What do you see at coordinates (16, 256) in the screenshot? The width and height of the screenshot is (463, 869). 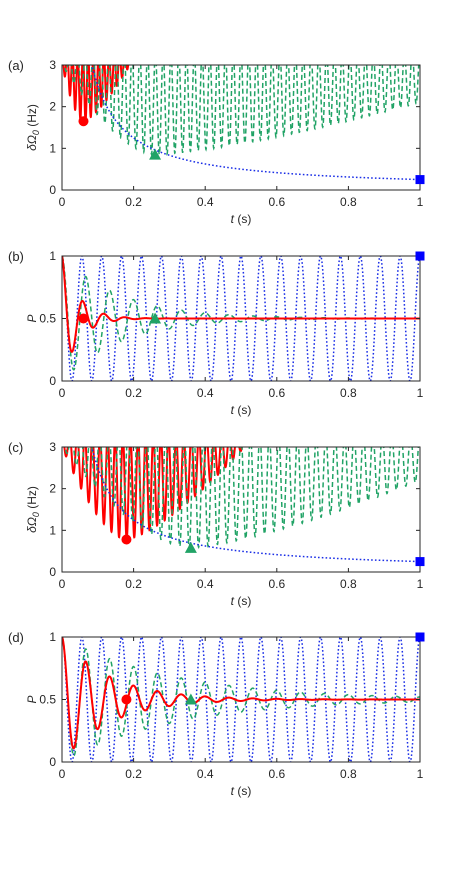 I see `panel-label: (b)` at bounding box center [16, 256].